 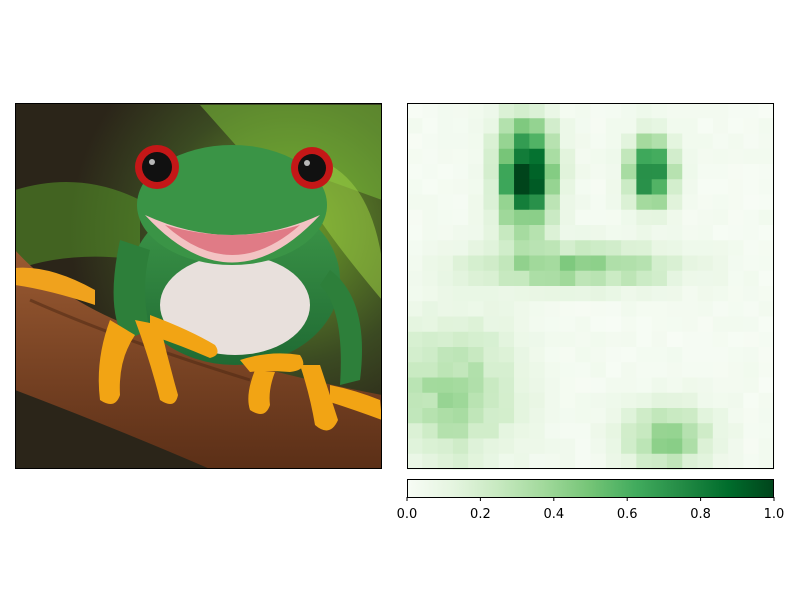 I want to click on colorbar-tick-label: 0.4, so click(x=553, y=514).